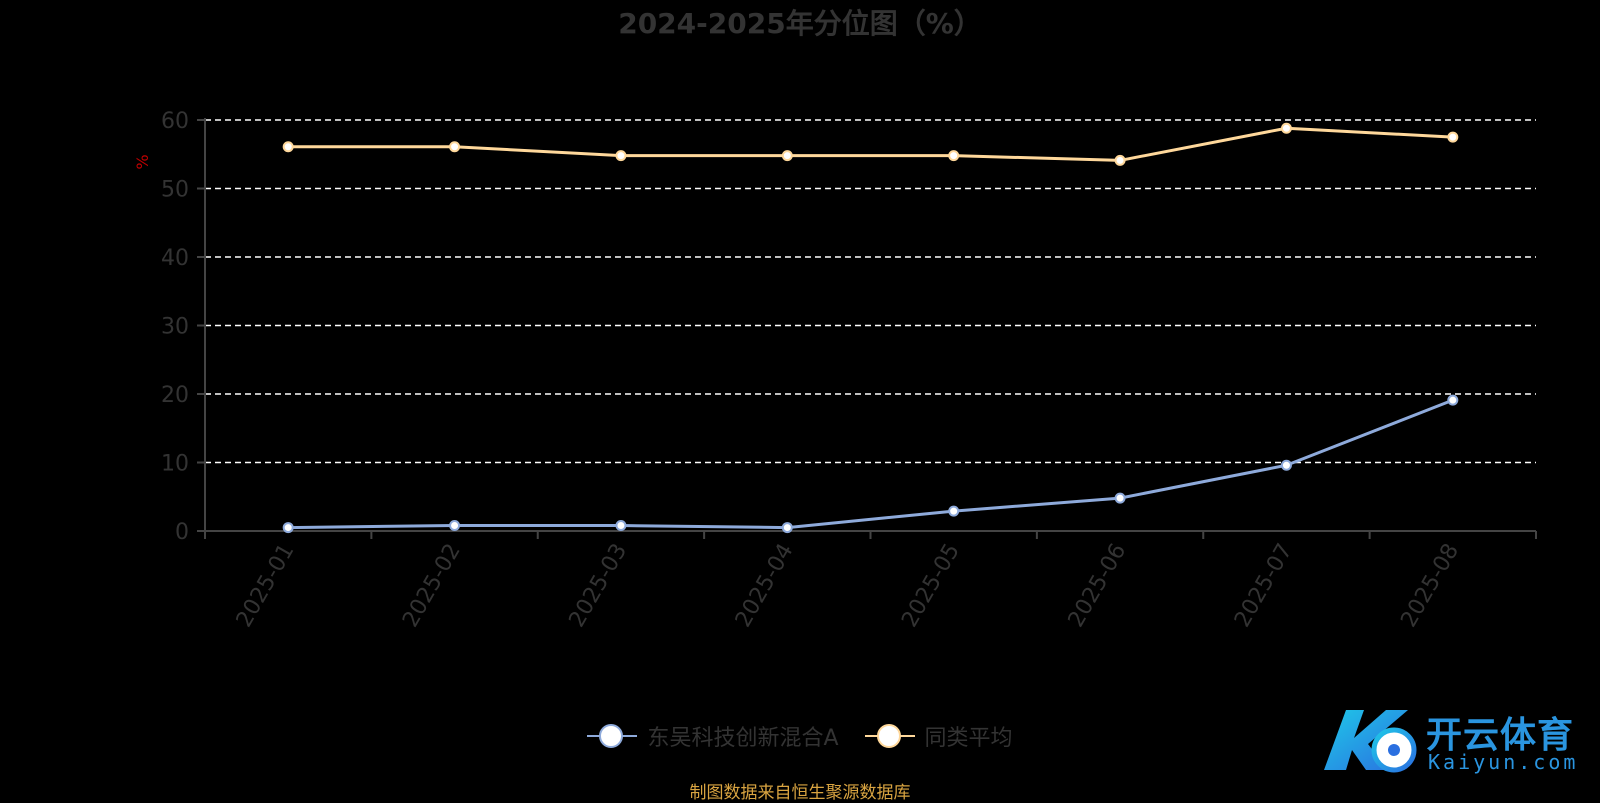 The height and width of the screenshot is (803, 1600). I want to click on watermark-site: Kaiyun.com, so click(1503, 762).